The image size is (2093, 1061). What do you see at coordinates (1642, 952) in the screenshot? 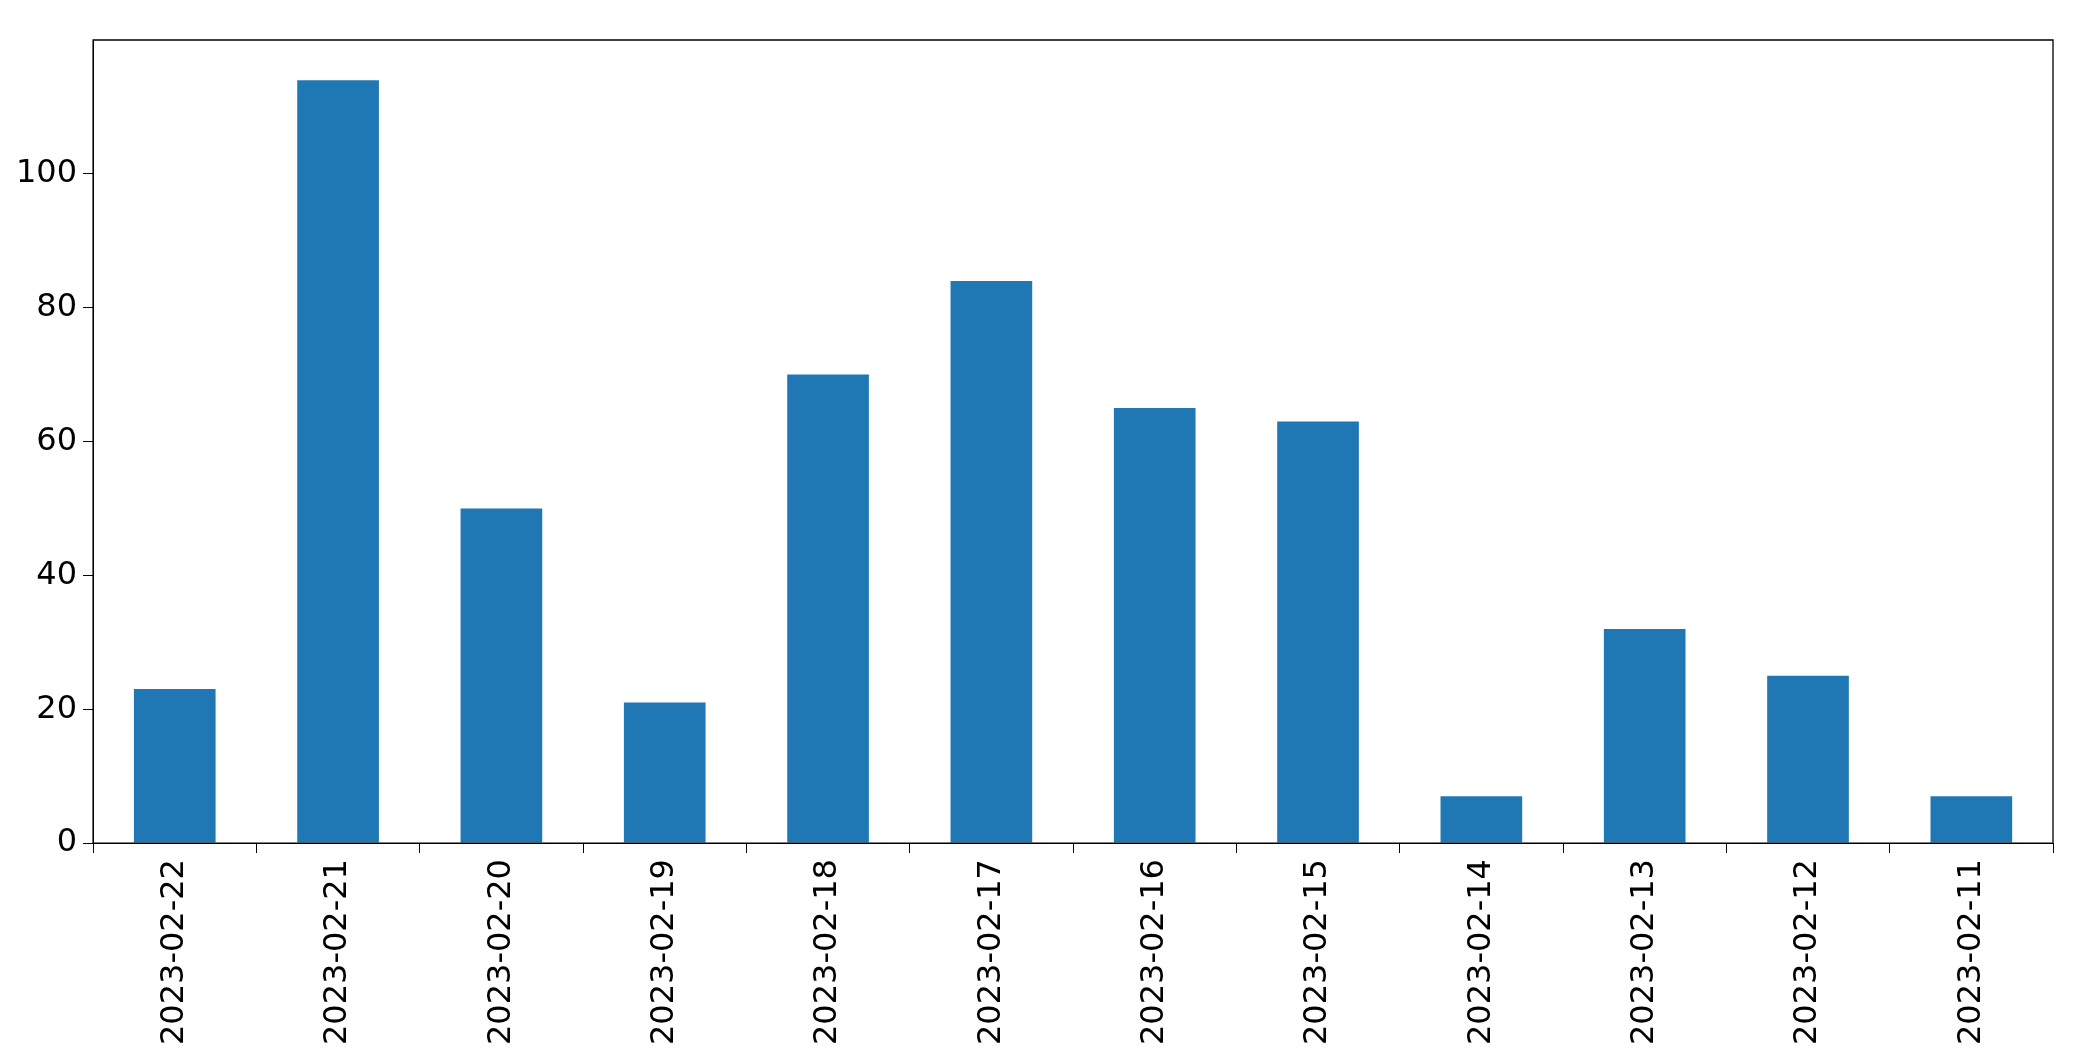
I see `x-tick-label: 2023-02-13` at bounding box center [1642, 952].